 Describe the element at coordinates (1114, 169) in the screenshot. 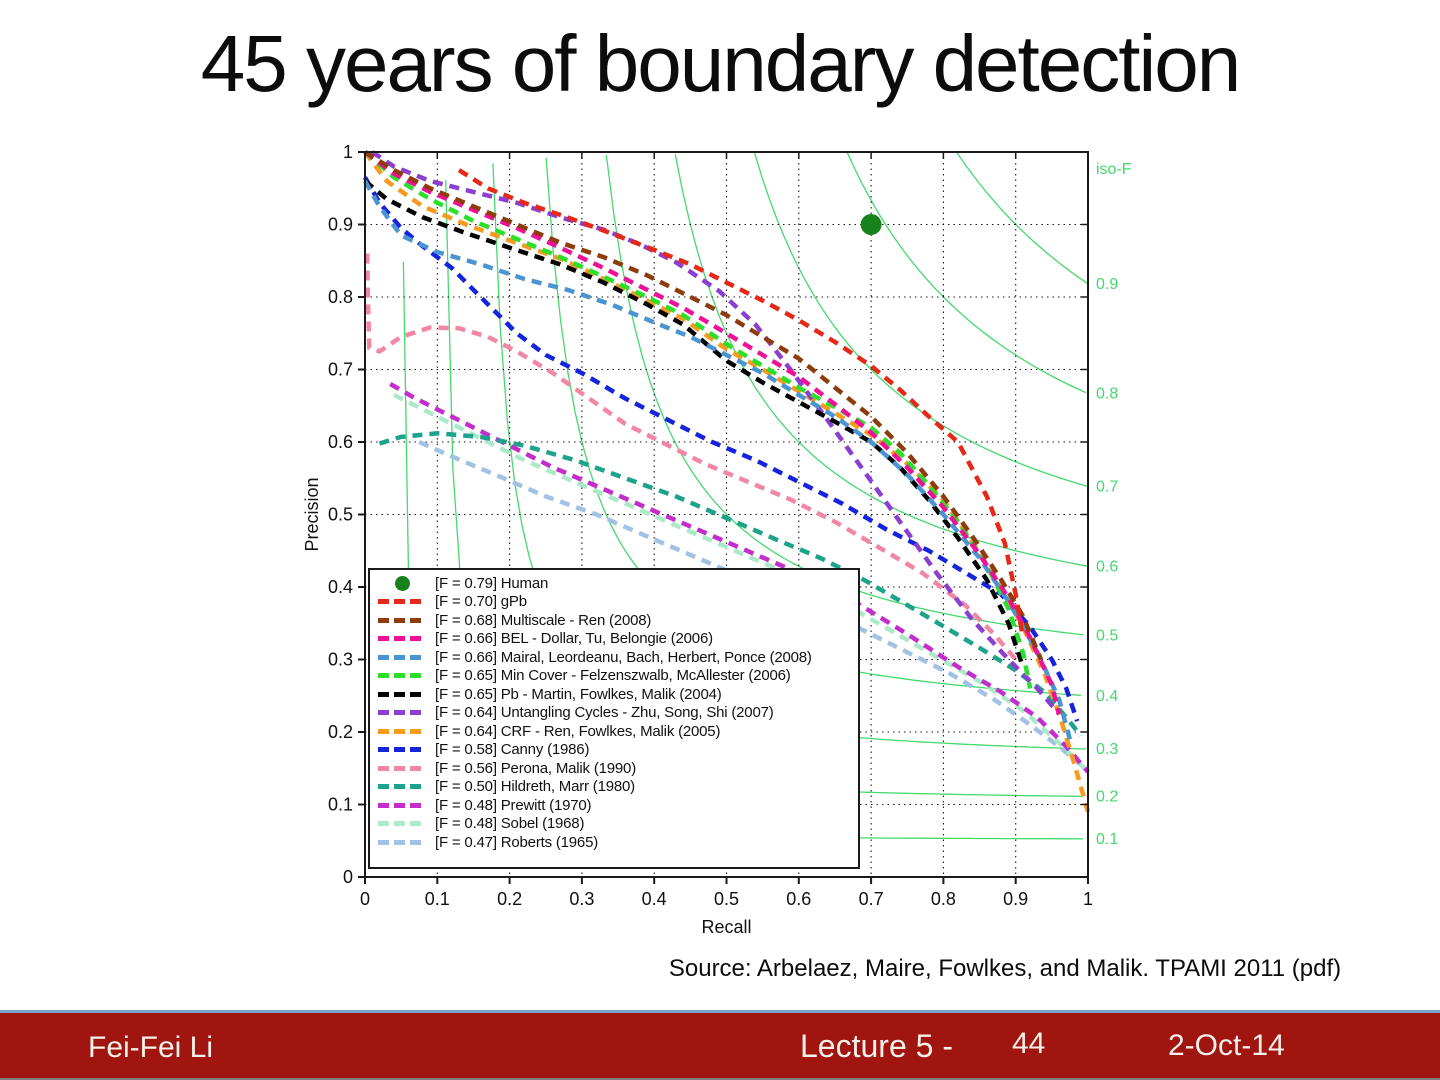

I see `iso-f-title: iso-F` at that location.